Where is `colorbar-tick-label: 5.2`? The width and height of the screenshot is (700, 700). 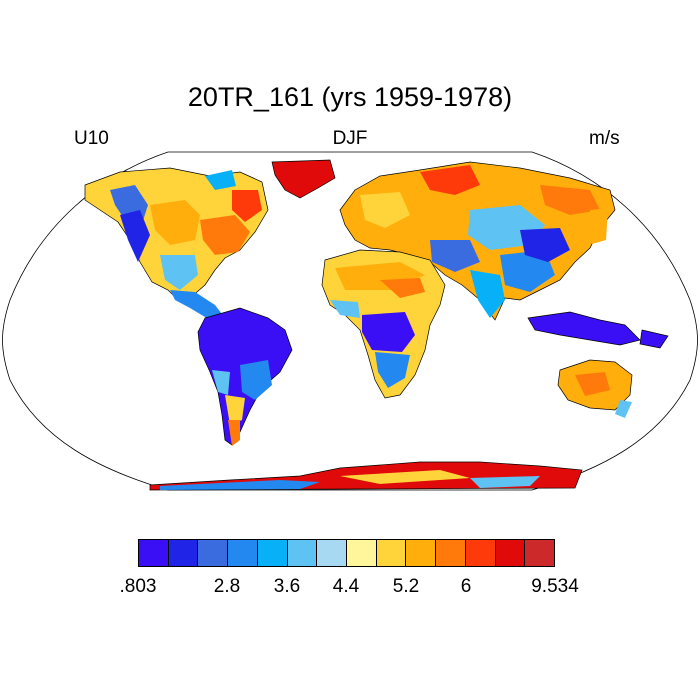
colorbar-tick-label: 5.2 is located at coordinates (406, 586).